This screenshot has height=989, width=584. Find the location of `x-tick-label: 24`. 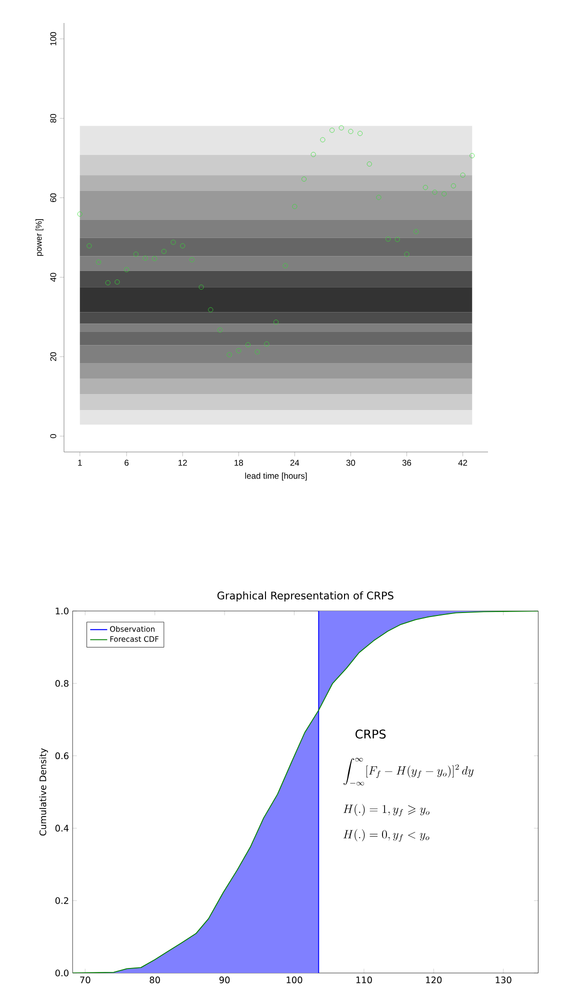

x-tick-label: 24 is located at coordinates (295, 463).